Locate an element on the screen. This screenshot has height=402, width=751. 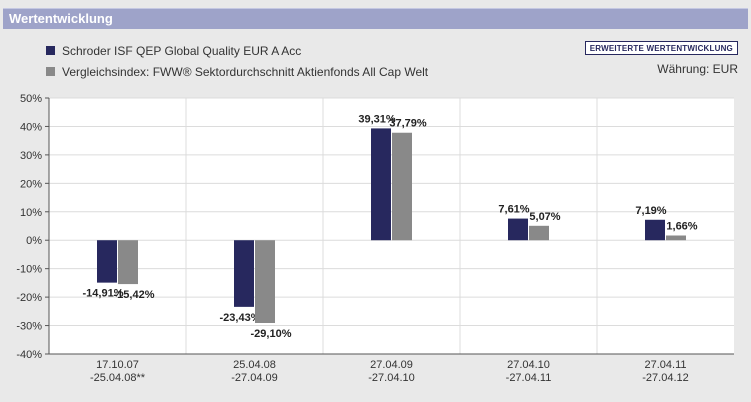
x-tick-label: -27.04.09 is located at coordinates (254, 378).